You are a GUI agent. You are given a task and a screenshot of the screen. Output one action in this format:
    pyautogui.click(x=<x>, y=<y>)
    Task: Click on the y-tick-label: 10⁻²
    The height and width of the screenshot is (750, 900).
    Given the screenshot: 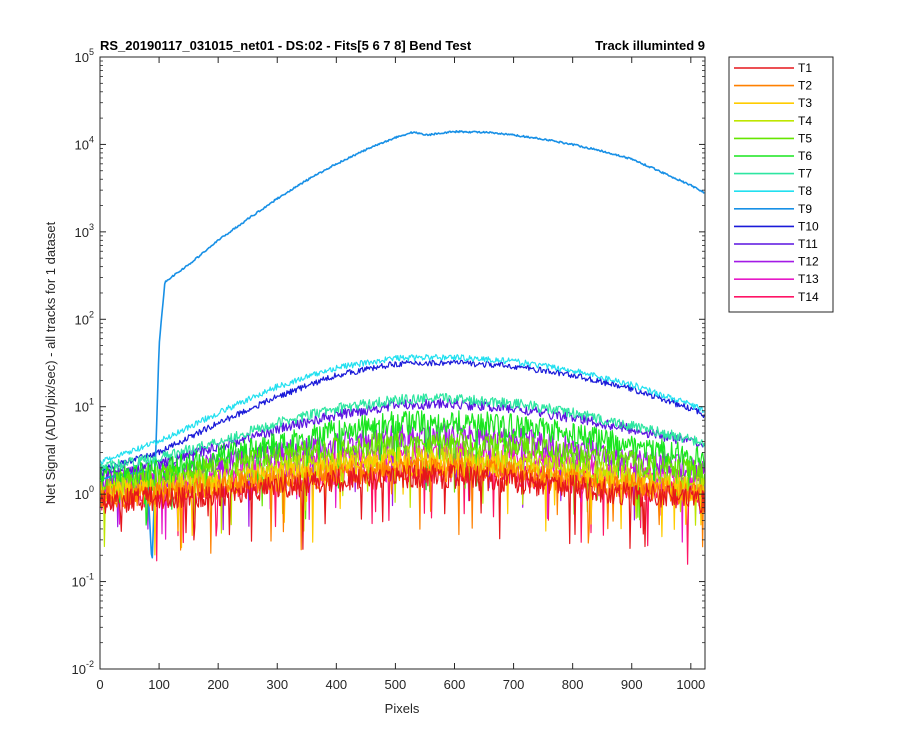 What is the action you would take?
    pyautogui.click(x=83, y=668)
    